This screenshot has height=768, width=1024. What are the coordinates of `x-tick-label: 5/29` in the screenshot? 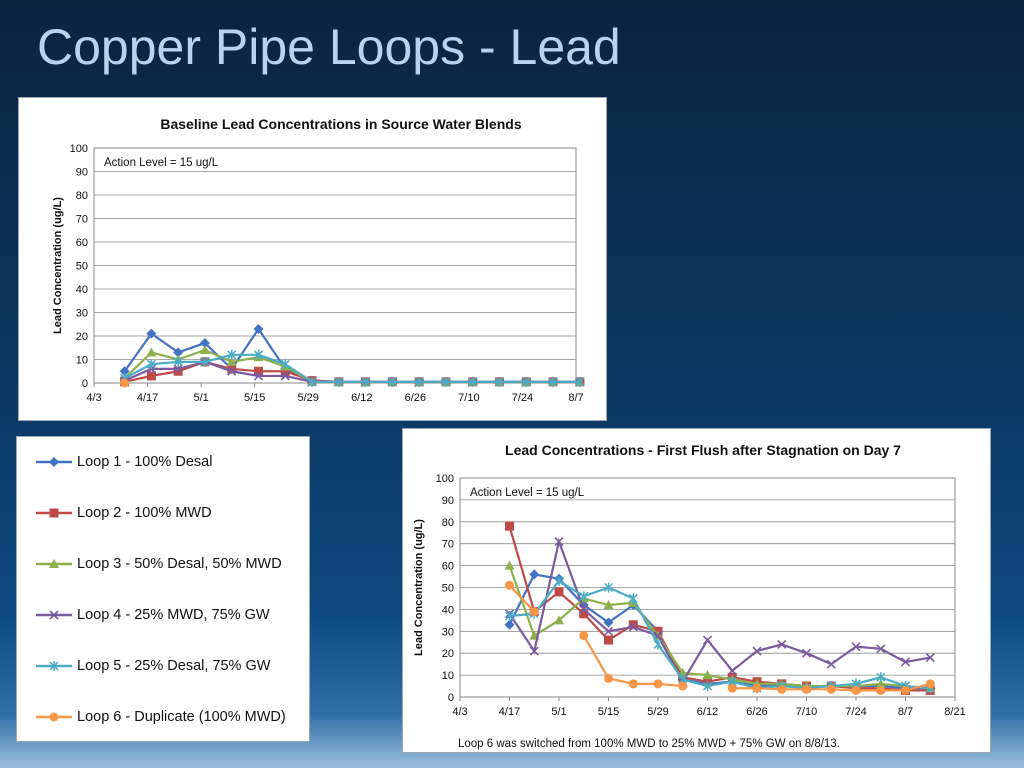 It's located at (657, 712).